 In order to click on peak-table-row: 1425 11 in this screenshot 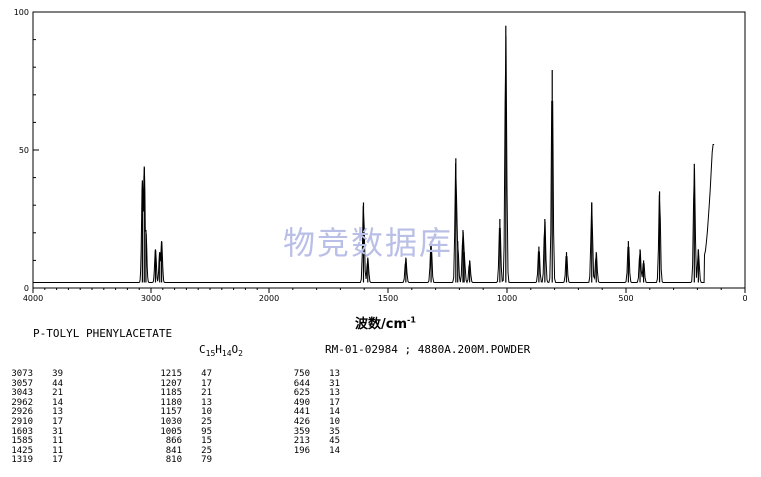, I will do `click(35, 451)`.